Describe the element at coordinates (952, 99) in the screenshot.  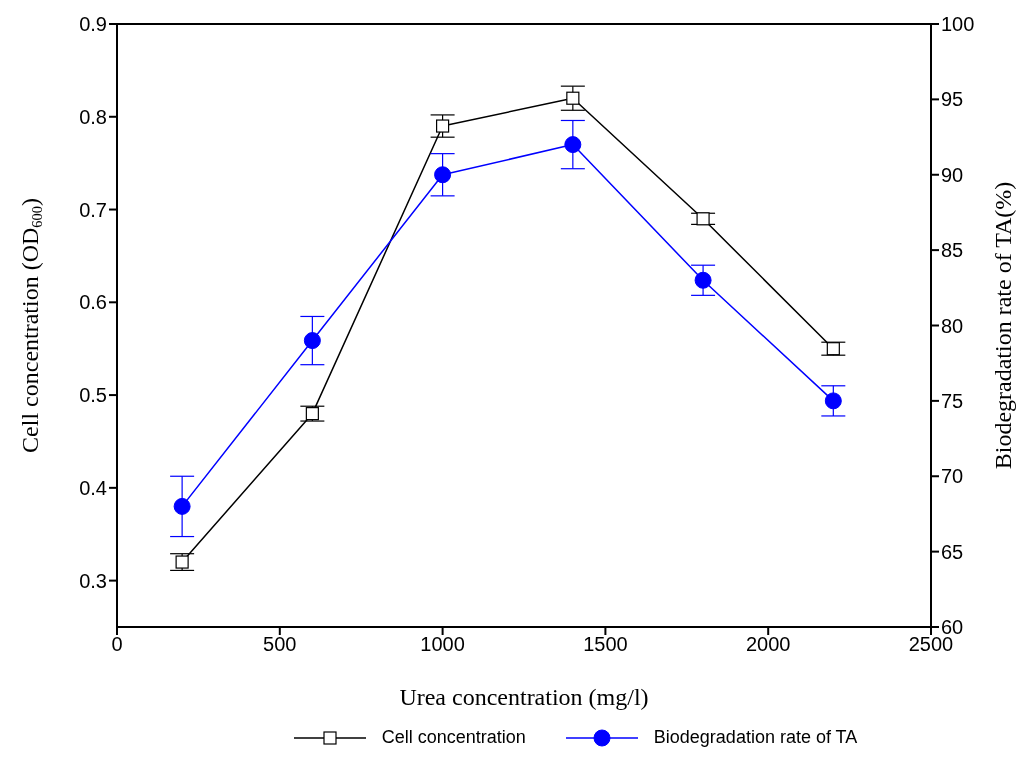
I see `y2-tick-label: 95` at that location.